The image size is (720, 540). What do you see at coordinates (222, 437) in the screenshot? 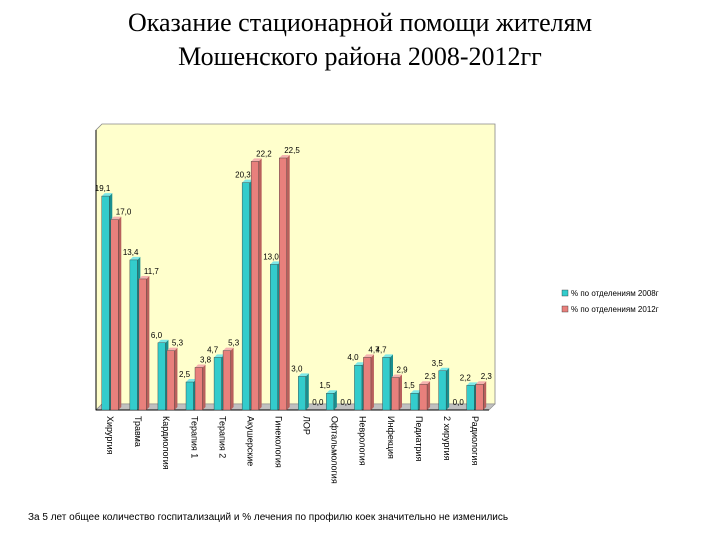
I see `category-label: Терапия 2` at bounding box center [222, 437].